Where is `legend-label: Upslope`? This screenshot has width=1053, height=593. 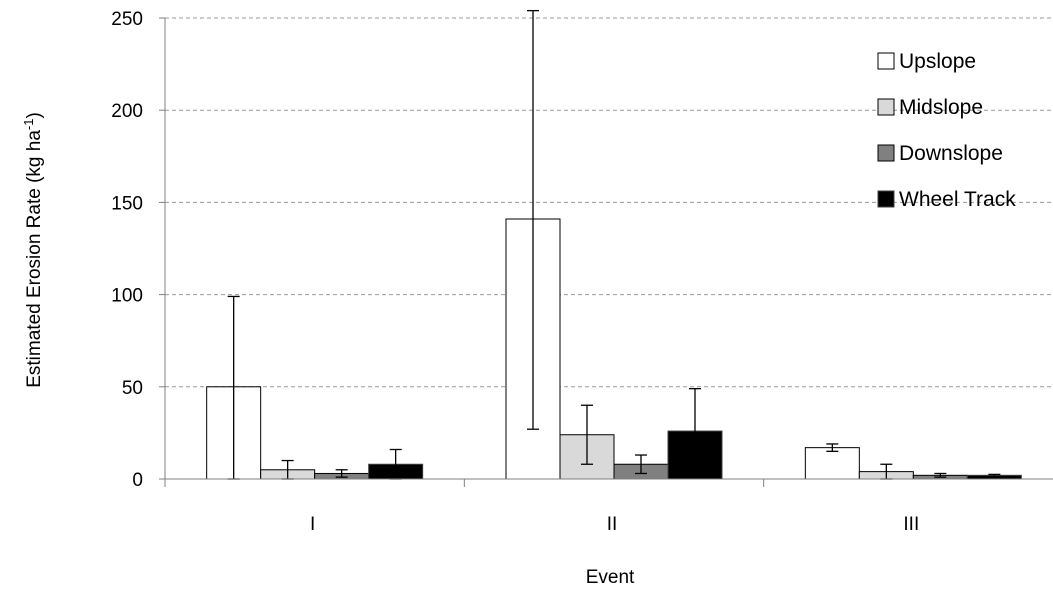 legend-label: Upslope is located at coordinates (937, 61).